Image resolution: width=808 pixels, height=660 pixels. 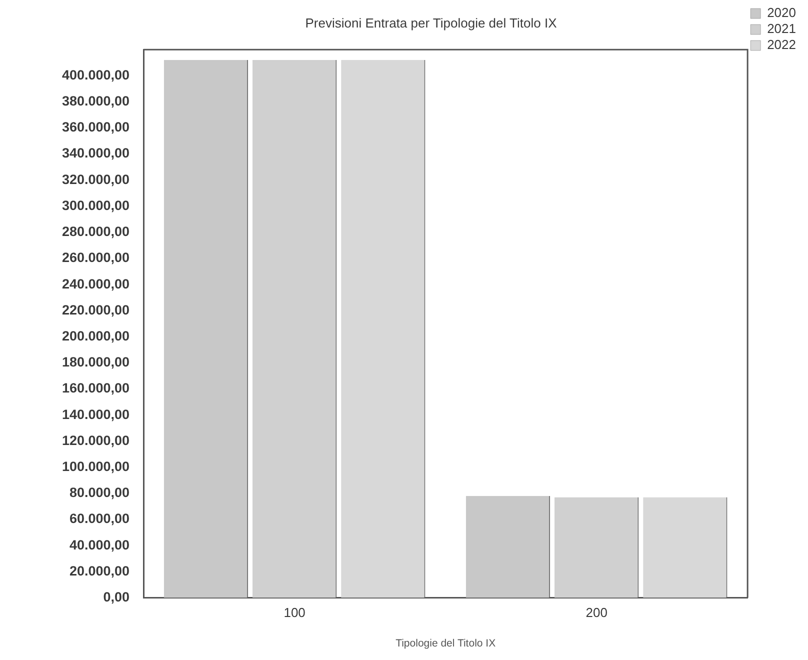 What do you see at coordinates (96, 153) in the screenshot?
I see `y-tick-label: 340.000,00` at bounding box center [96, 153].